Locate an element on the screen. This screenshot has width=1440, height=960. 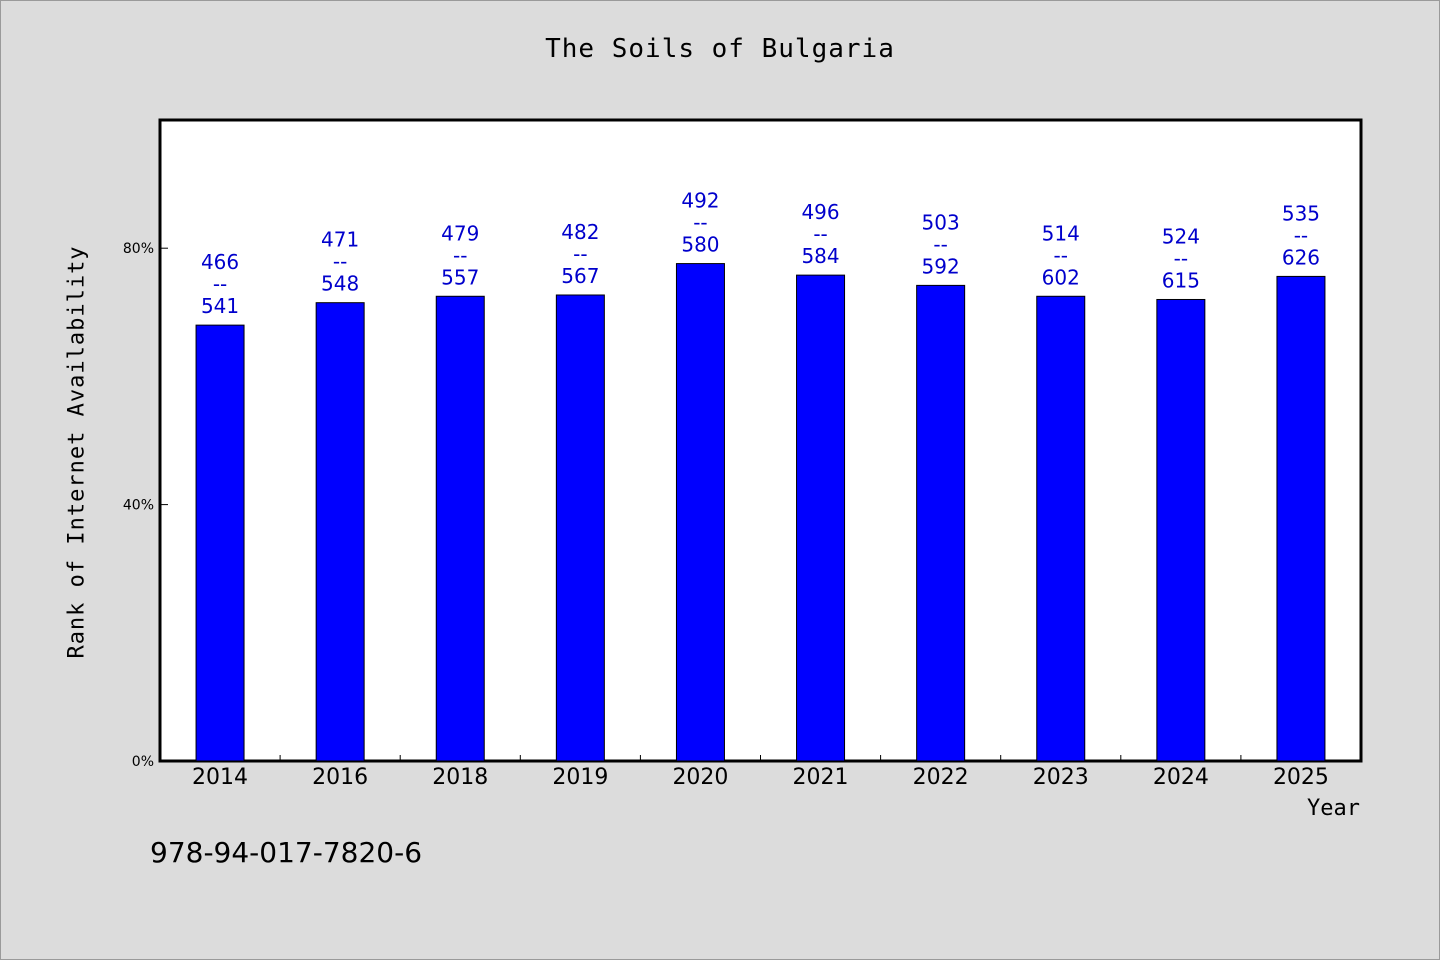
y-tick-label: 40% is located at coordinates (138, 506).